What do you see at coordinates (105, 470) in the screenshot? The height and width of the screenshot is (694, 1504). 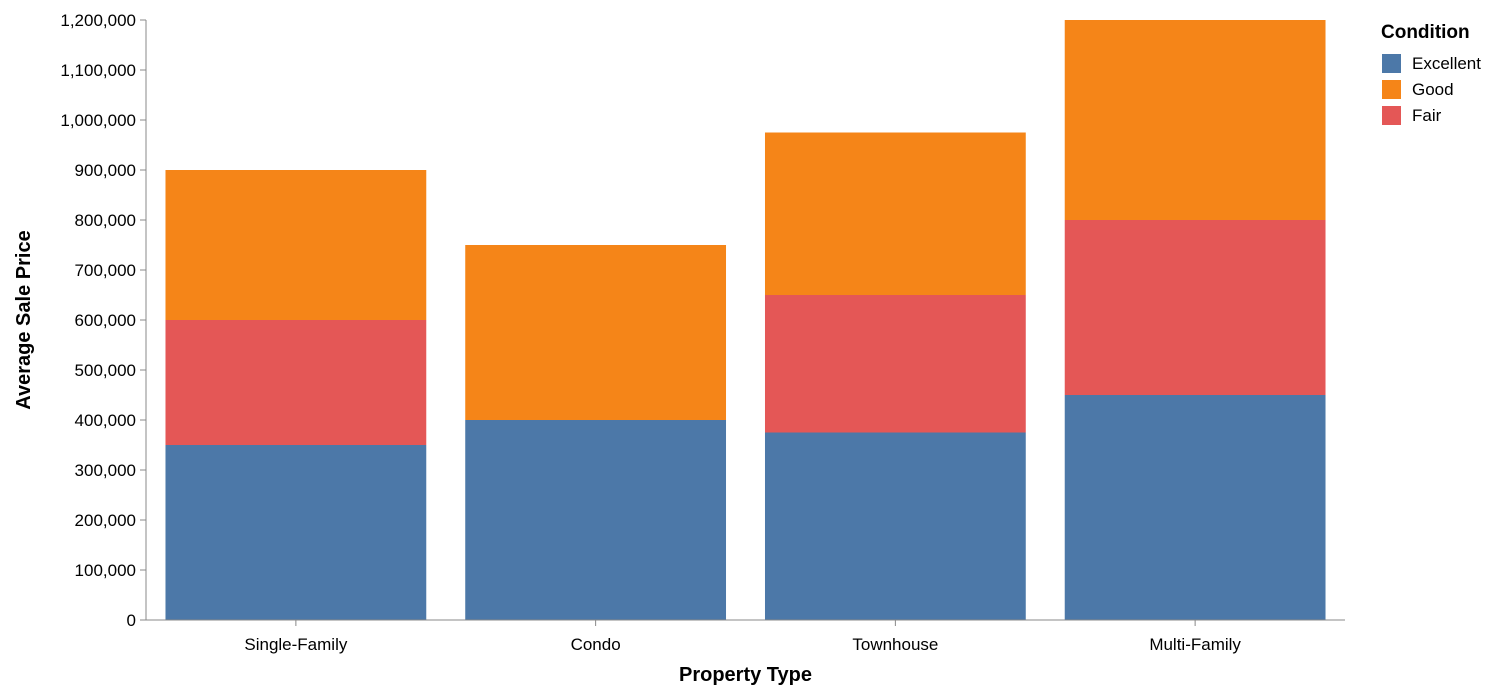 I see `y-tick-label: 300,000` at bounding box center [105, 470].